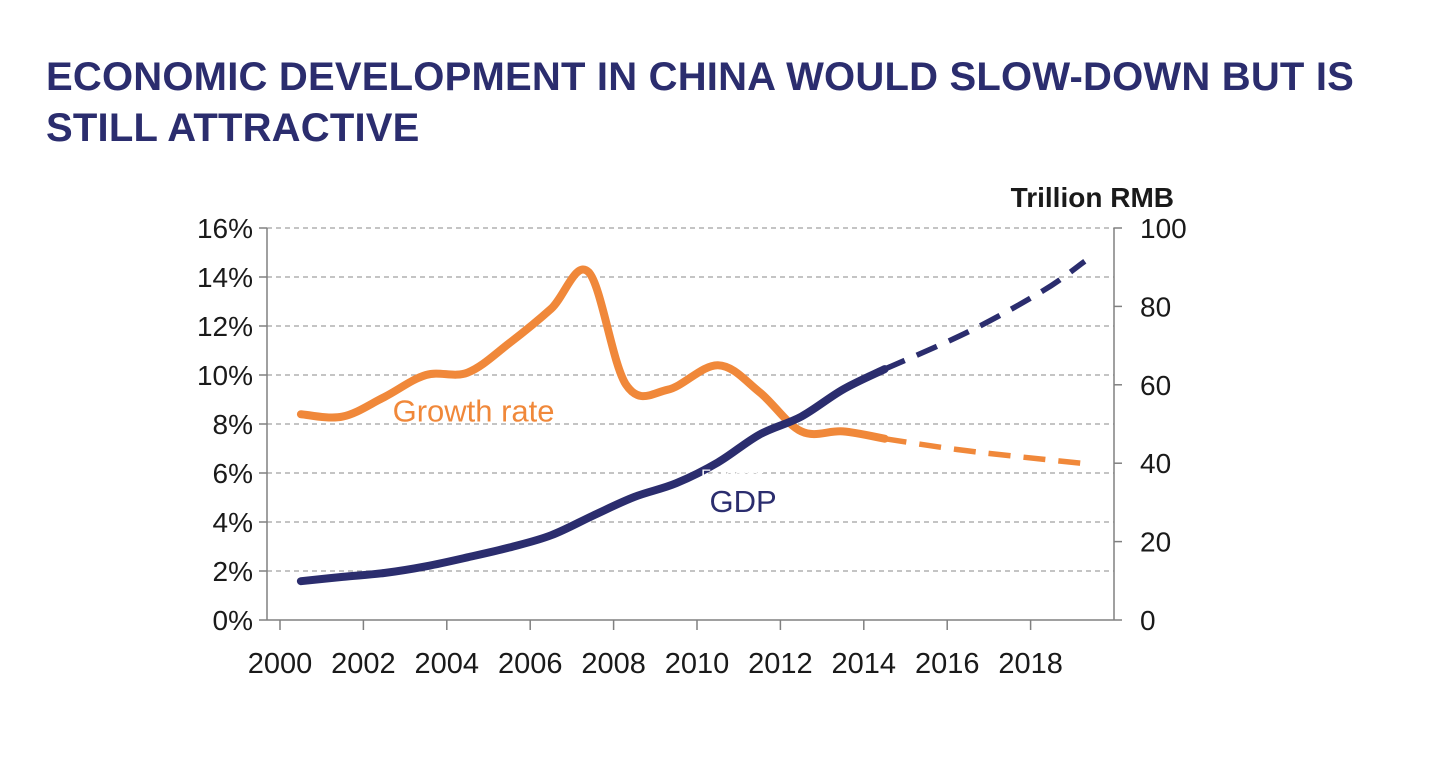  Describe the element at coordinates (1155, 542) in the screenshot. I see `right-tick-label: 20` at that location.